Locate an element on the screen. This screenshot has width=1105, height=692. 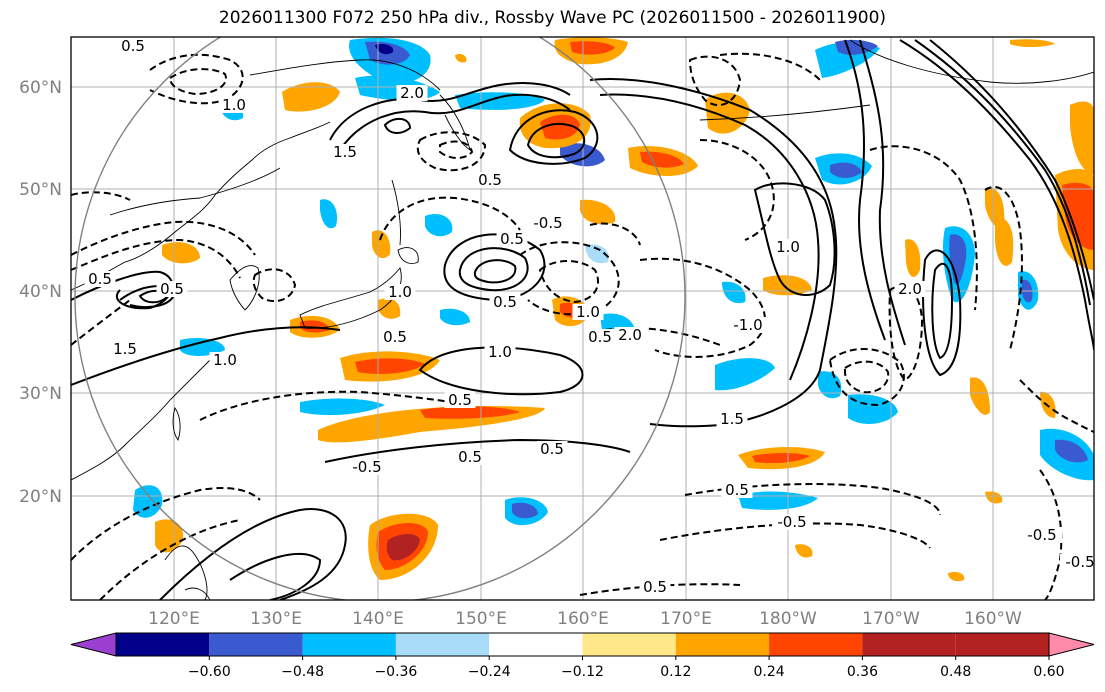
colorbar-tick-label: −0.24 is located at coordinates (489, 672).